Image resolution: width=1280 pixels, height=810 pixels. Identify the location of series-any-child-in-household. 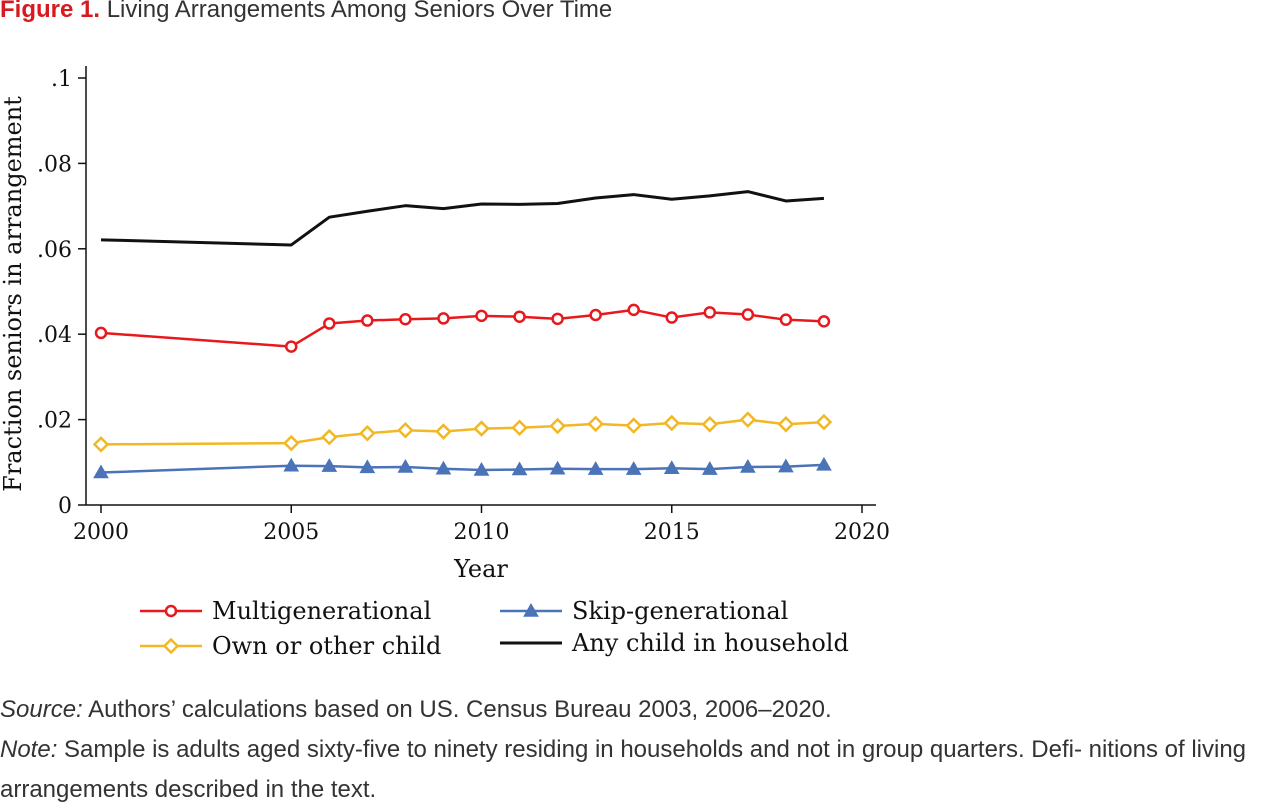
(462, 218).